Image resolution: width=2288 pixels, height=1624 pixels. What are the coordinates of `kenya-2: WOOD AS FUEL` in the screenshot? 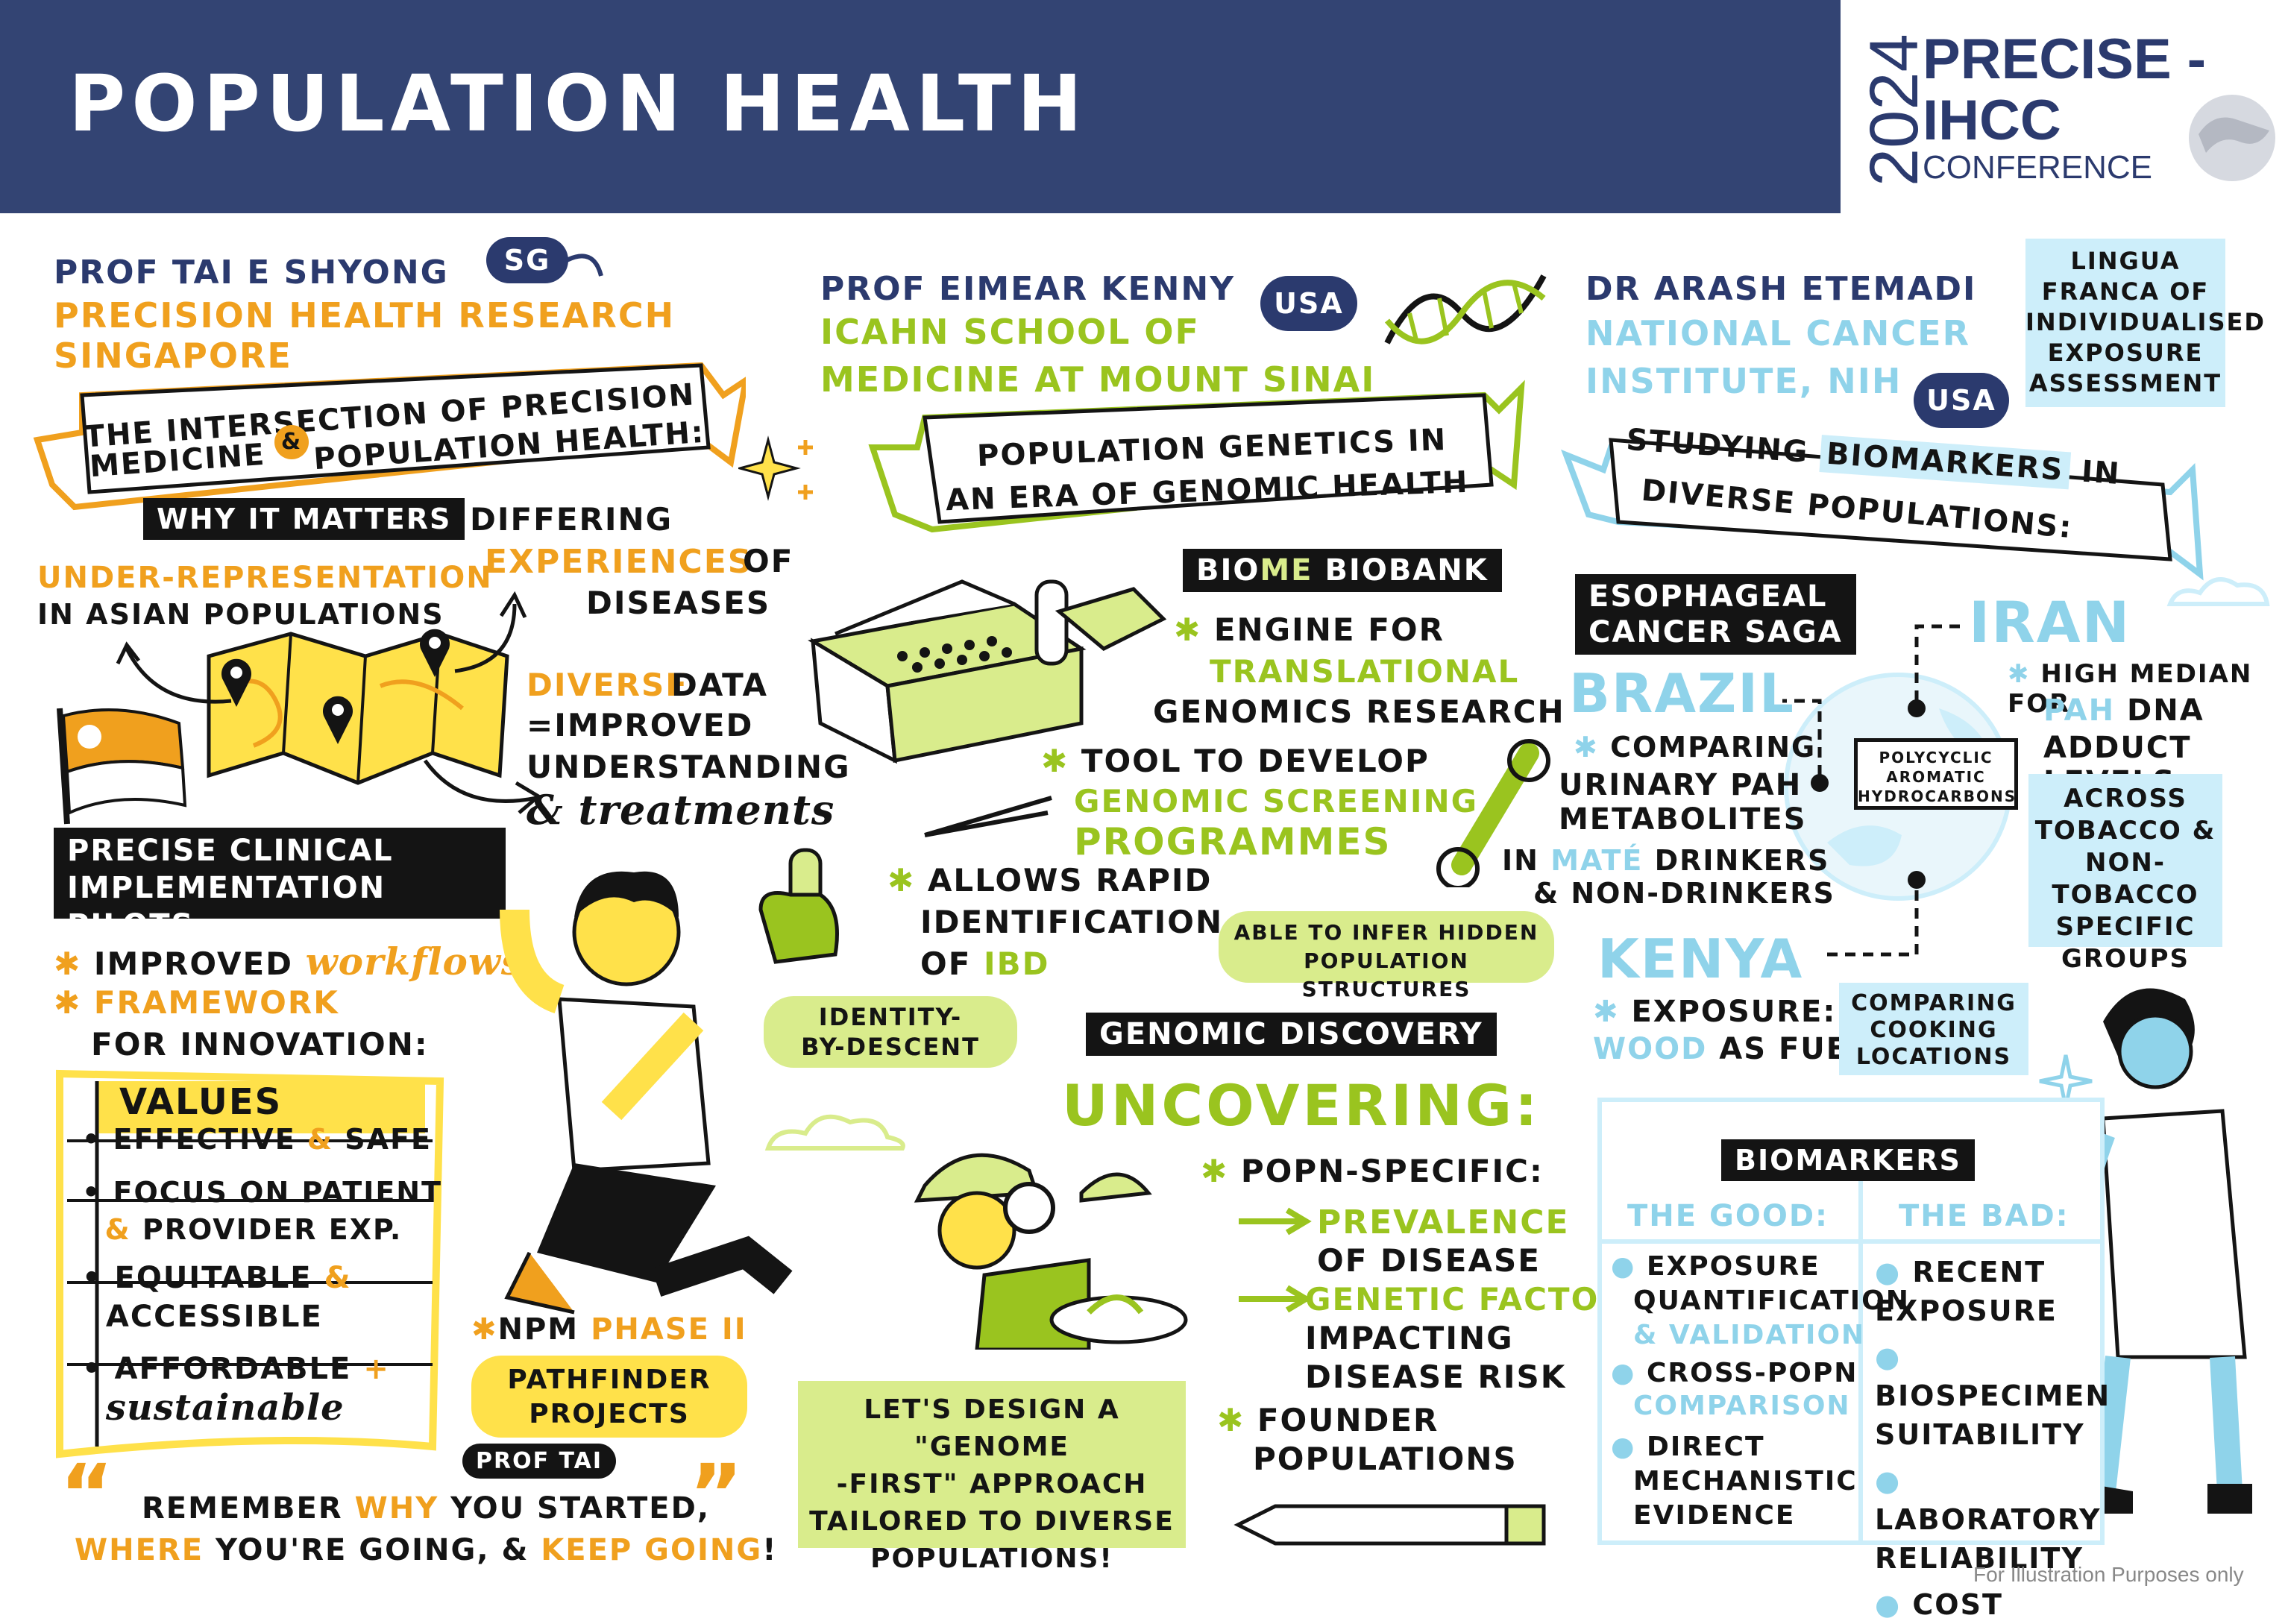 It's located at (1731, 1049).